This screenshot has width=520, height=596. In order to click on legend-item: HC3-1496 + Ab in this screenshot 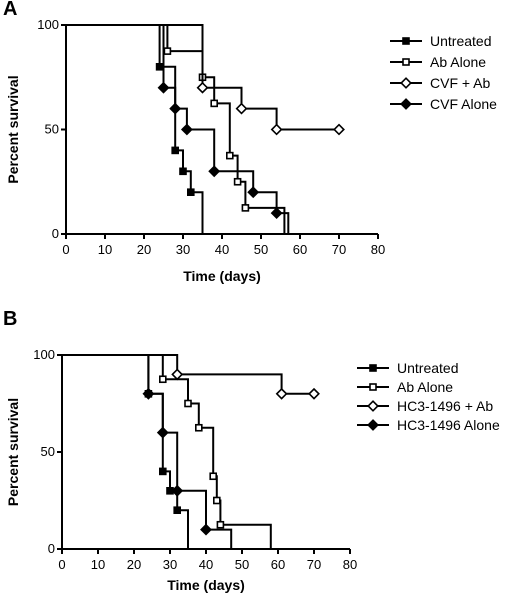, I will do `click(425, 406)`.